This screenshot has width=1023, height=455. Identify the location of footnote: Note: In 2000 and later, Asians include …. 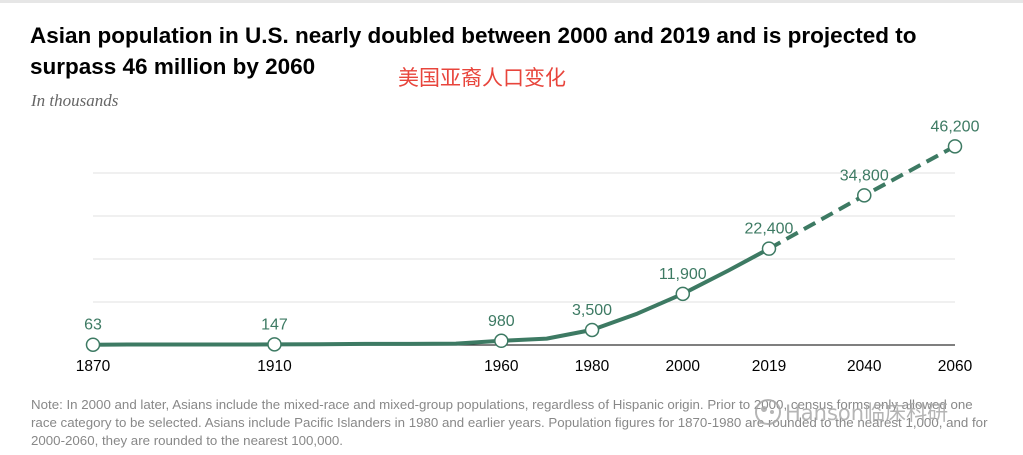
(509, 422).